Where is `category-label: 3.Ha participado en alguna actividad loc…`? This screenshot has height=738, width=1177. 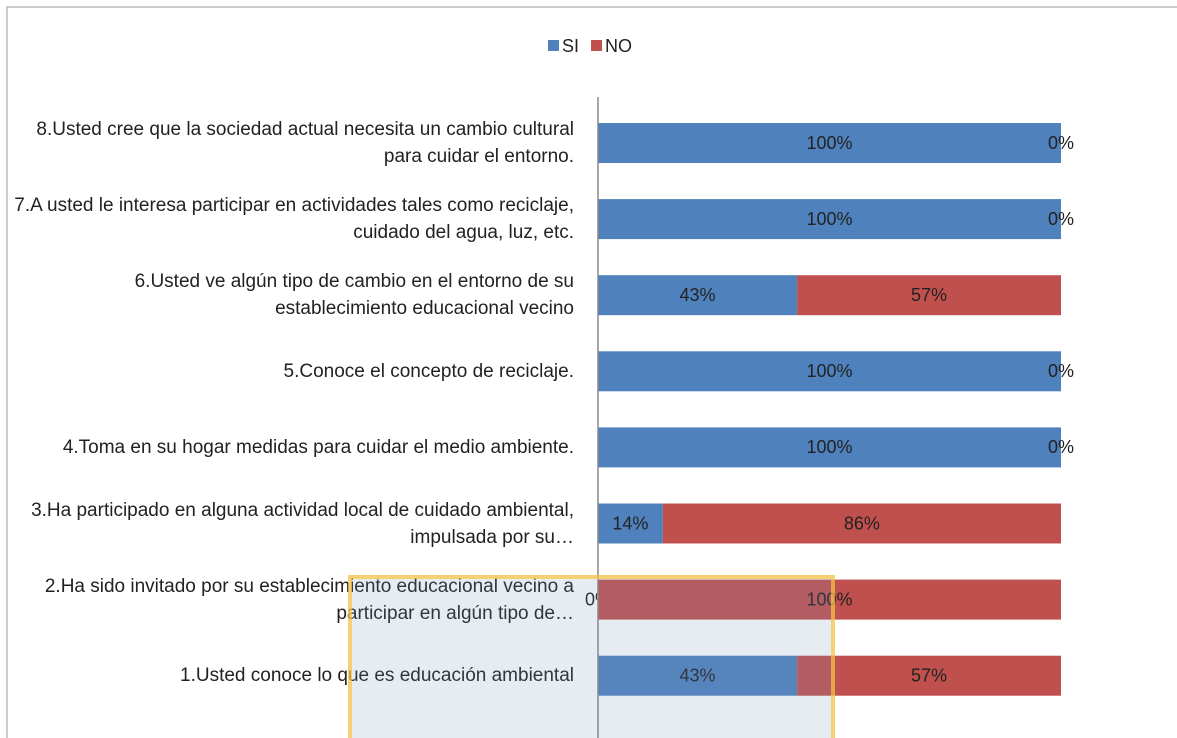 category-label: 3.Ha participado en alguna actividad loc… is located at coordinates (302, 523).